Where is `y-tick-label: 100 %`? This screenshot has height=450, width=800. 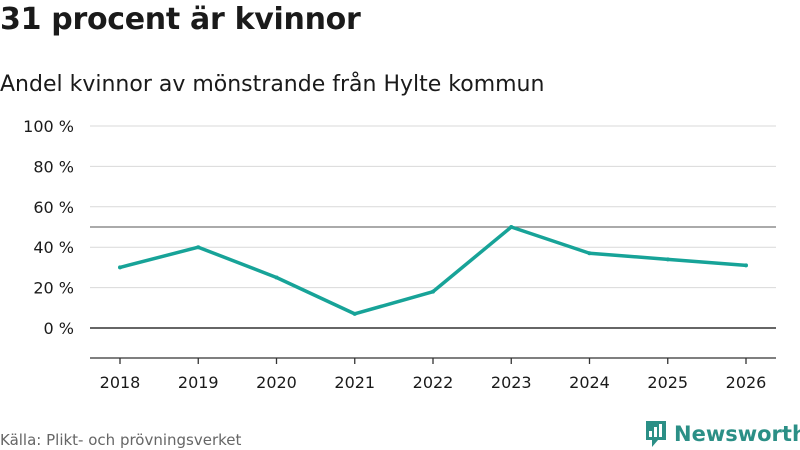 y-tick-label: 100 % is located at coordinates (48, 126).